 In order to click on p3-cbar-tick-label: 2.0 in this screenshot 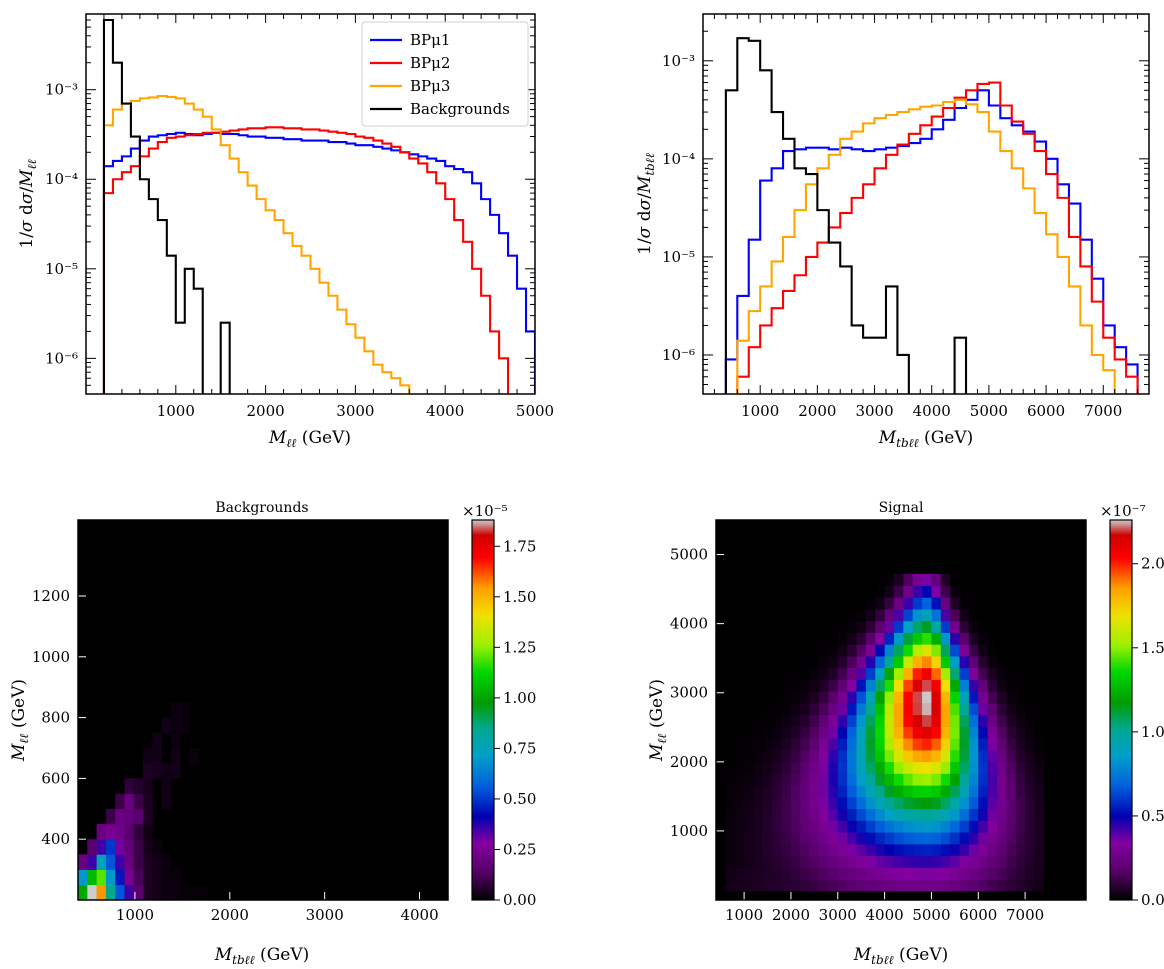, I will do `click(1152, 564)`.